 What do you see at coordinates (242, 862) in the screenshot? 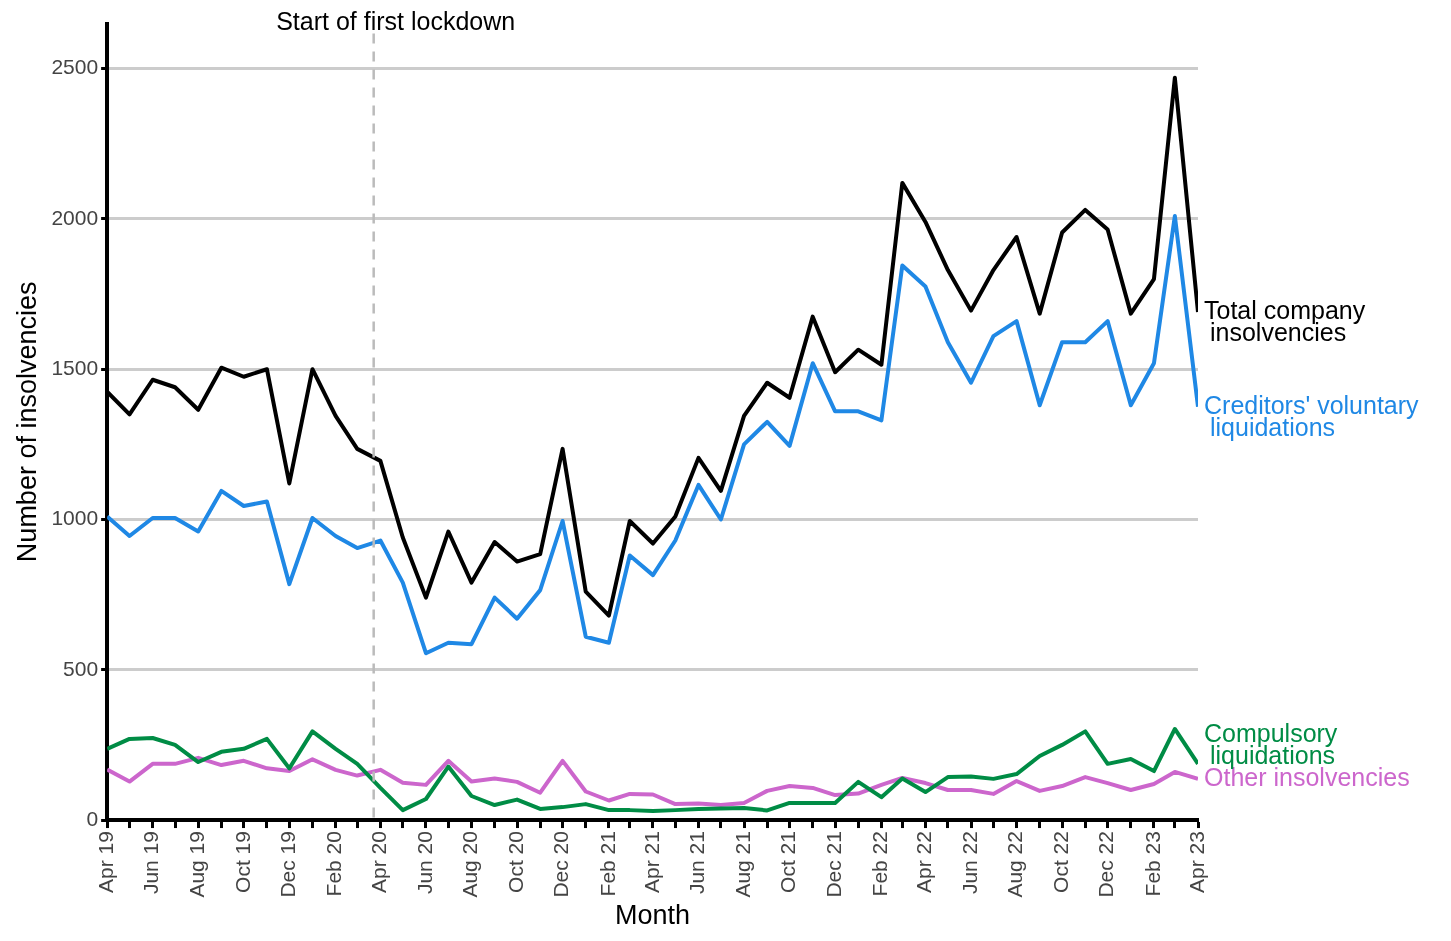
I see `x-tick-label: Oct 19` at bounding box center [242, 862].